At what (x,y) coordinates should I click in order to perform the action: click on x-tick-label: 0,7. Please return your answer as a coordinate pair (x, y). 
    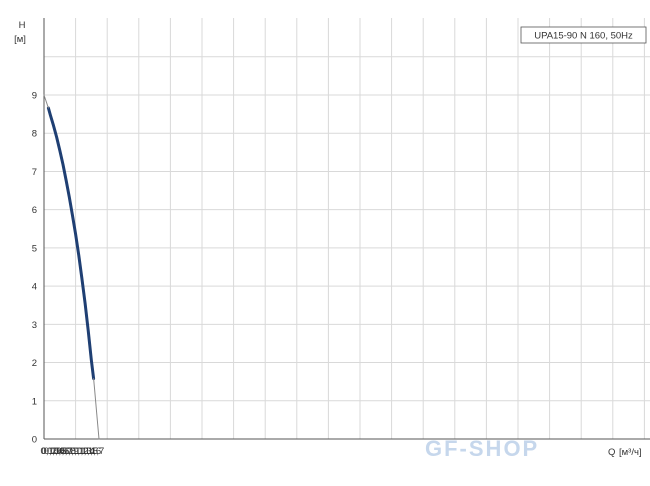
    Looking at the image, I should click on (66, 451).